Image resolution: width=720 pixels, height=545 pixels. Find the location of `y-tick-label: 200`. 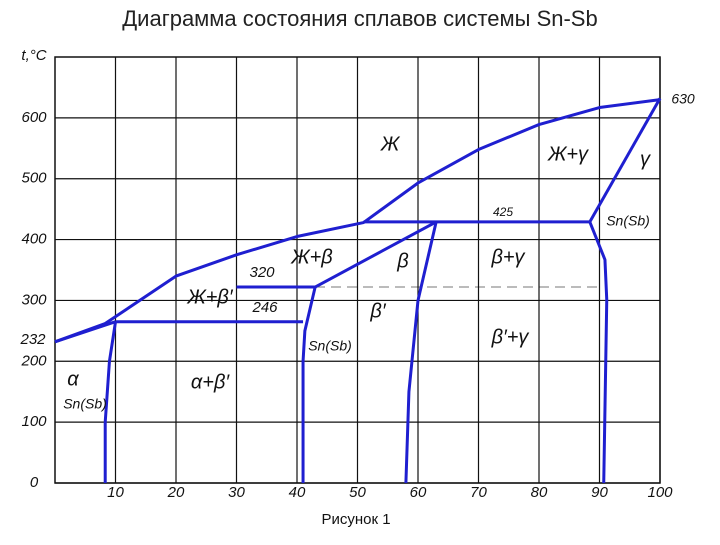

y-tick-label: 200 is located at coordinates (33, 360).